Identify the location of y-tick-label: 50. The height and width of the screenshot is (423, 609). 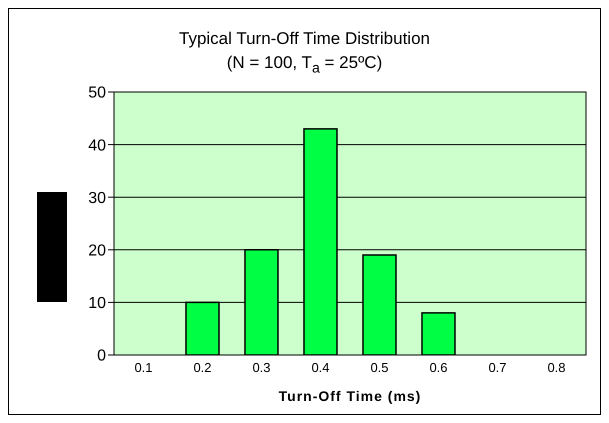
(97, 93).